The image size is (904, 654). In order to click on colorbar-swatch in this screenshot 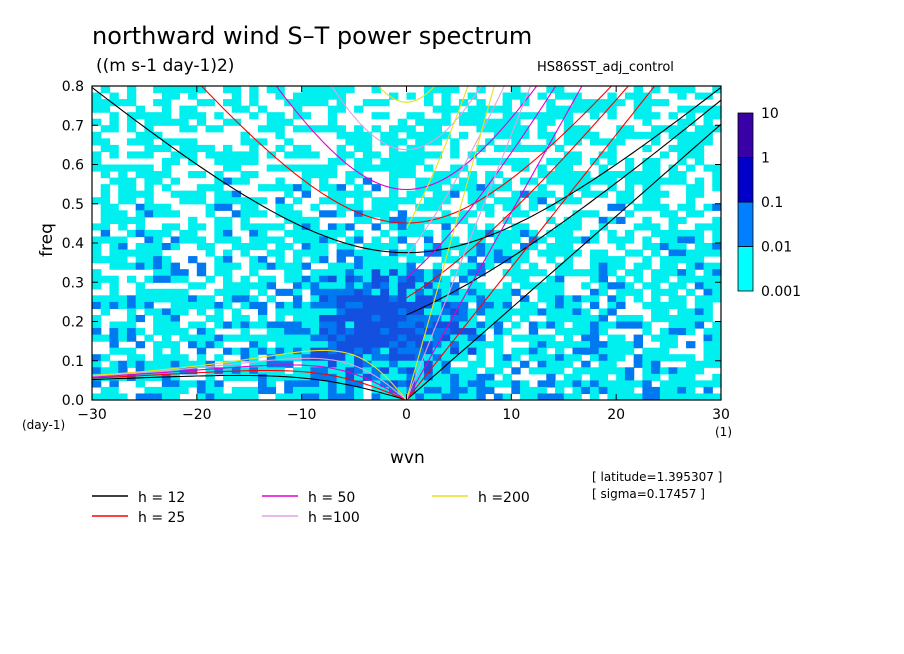, I will do `click(745, 269)`.